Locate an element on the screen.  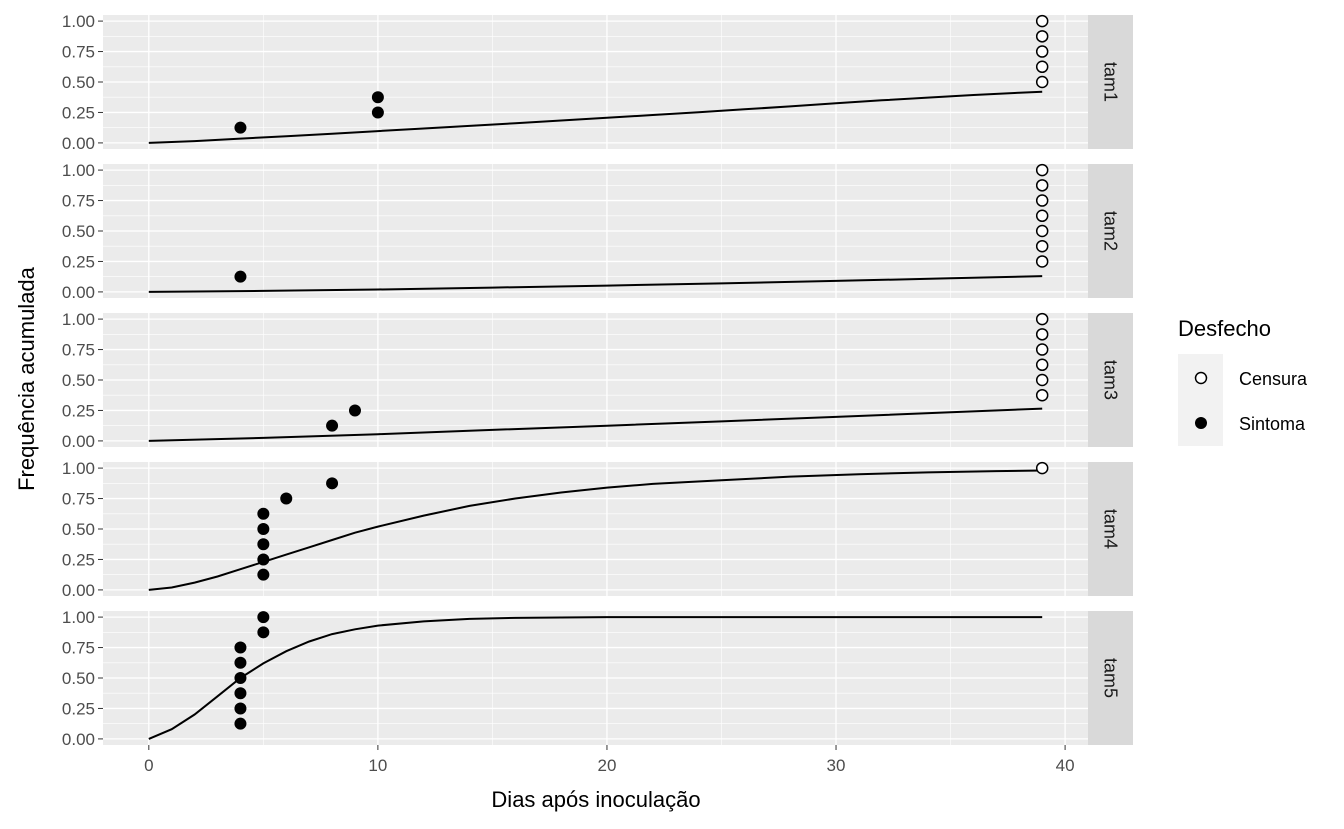
legend-label-censura: Censura is located at coordinates (1273, 379).